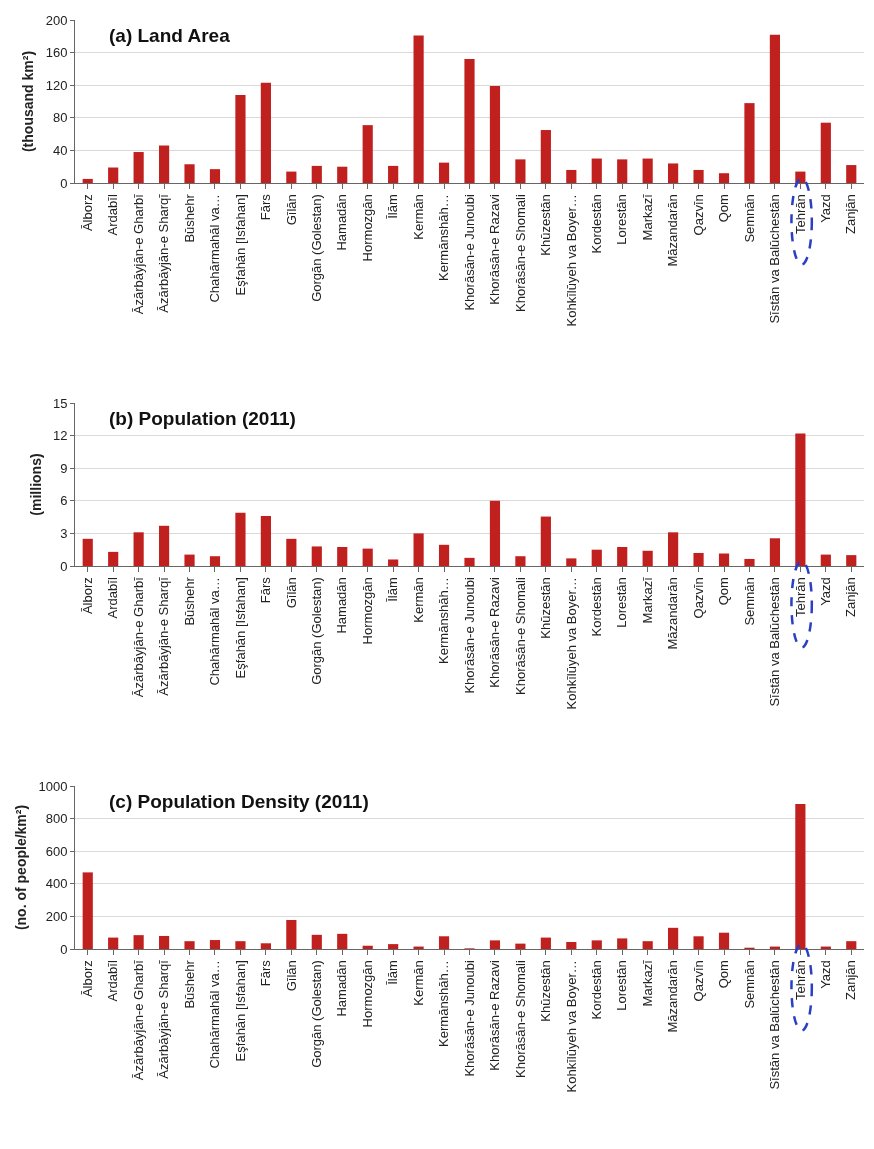 Image resolution: width=874 pixels, height=1149 pixels. Describe the element at coordinates (56, 53) in the screenshot. I see `y-tick-label: 160` at that location.